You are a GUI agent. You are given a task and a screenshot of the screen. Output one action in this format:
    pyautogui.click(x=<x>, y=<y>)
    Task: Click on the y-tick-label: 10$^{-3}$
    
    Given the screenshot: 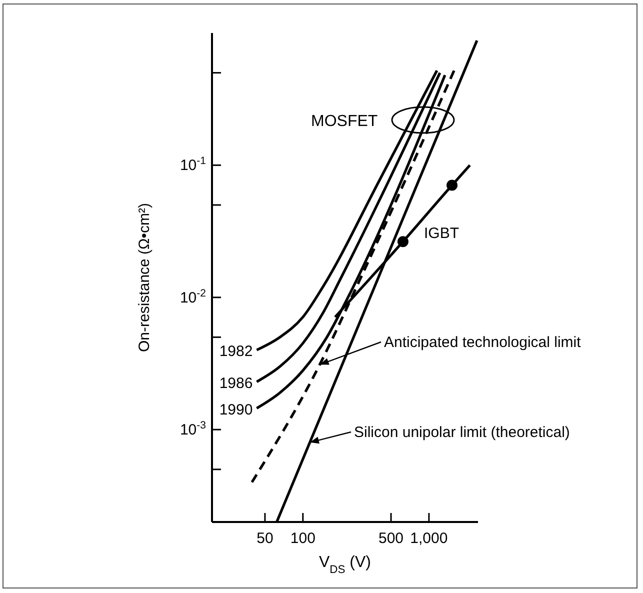 What is the action you would take?
    pyautogui.click(x=193, y=429)
    